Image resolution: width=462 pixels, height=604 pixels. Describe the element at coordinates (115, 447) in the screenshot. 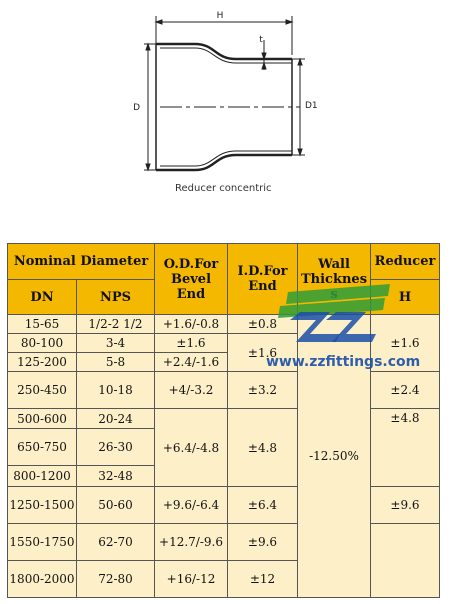

I see `nps-cell: 26-30` at that location.